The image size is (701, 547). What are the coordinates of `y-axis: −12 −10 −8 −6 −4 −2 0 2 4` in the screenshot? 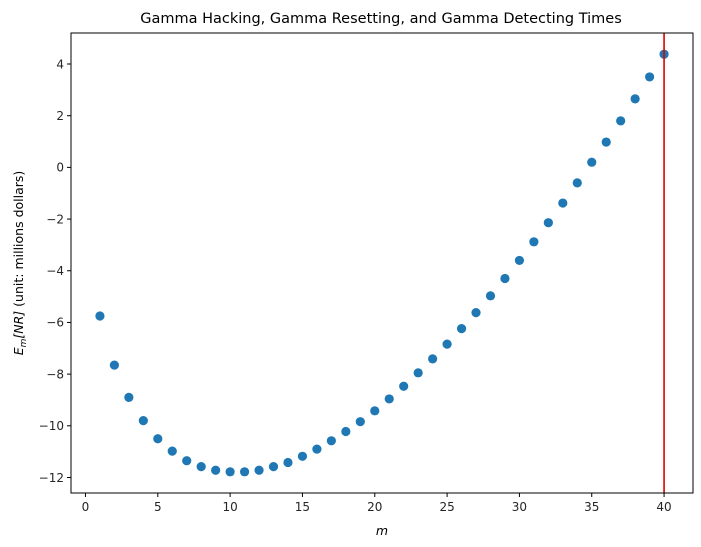 It's located at (55, 271).